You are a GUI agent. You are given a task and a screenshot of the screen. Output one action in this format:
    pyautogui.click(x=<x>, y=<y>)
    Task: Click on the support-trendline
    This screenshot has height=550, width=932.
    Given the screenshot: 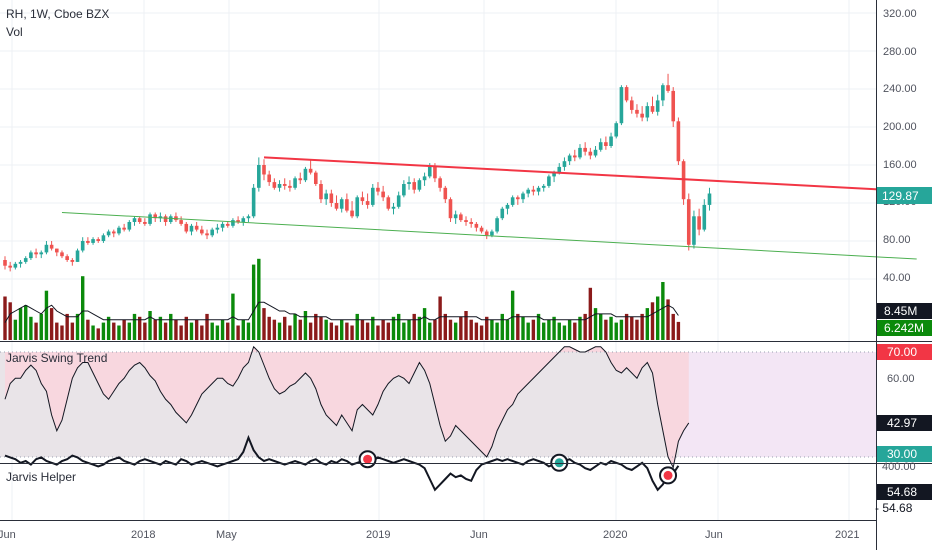 What is the action you would take?
    pyautogui.click(x=489, y=236)
    